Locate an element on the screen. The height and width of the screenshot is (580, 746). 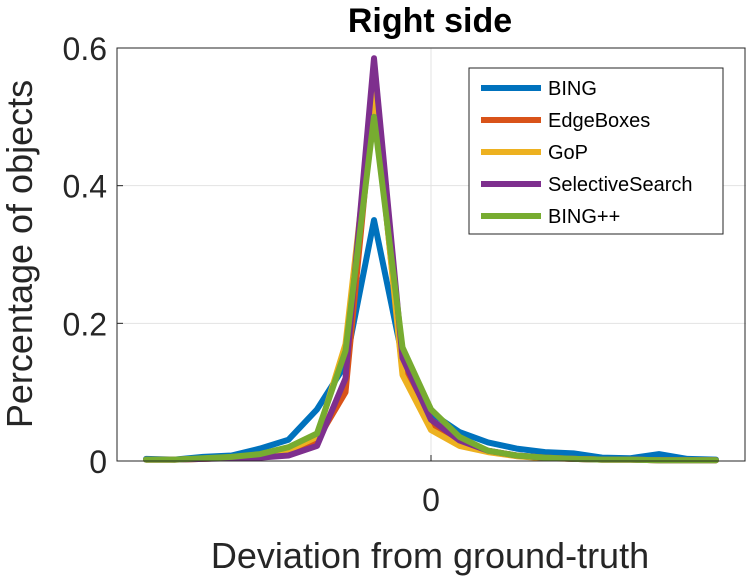
x-axis-label: Deviation from ground-truth is located at coordinates (430, 555).